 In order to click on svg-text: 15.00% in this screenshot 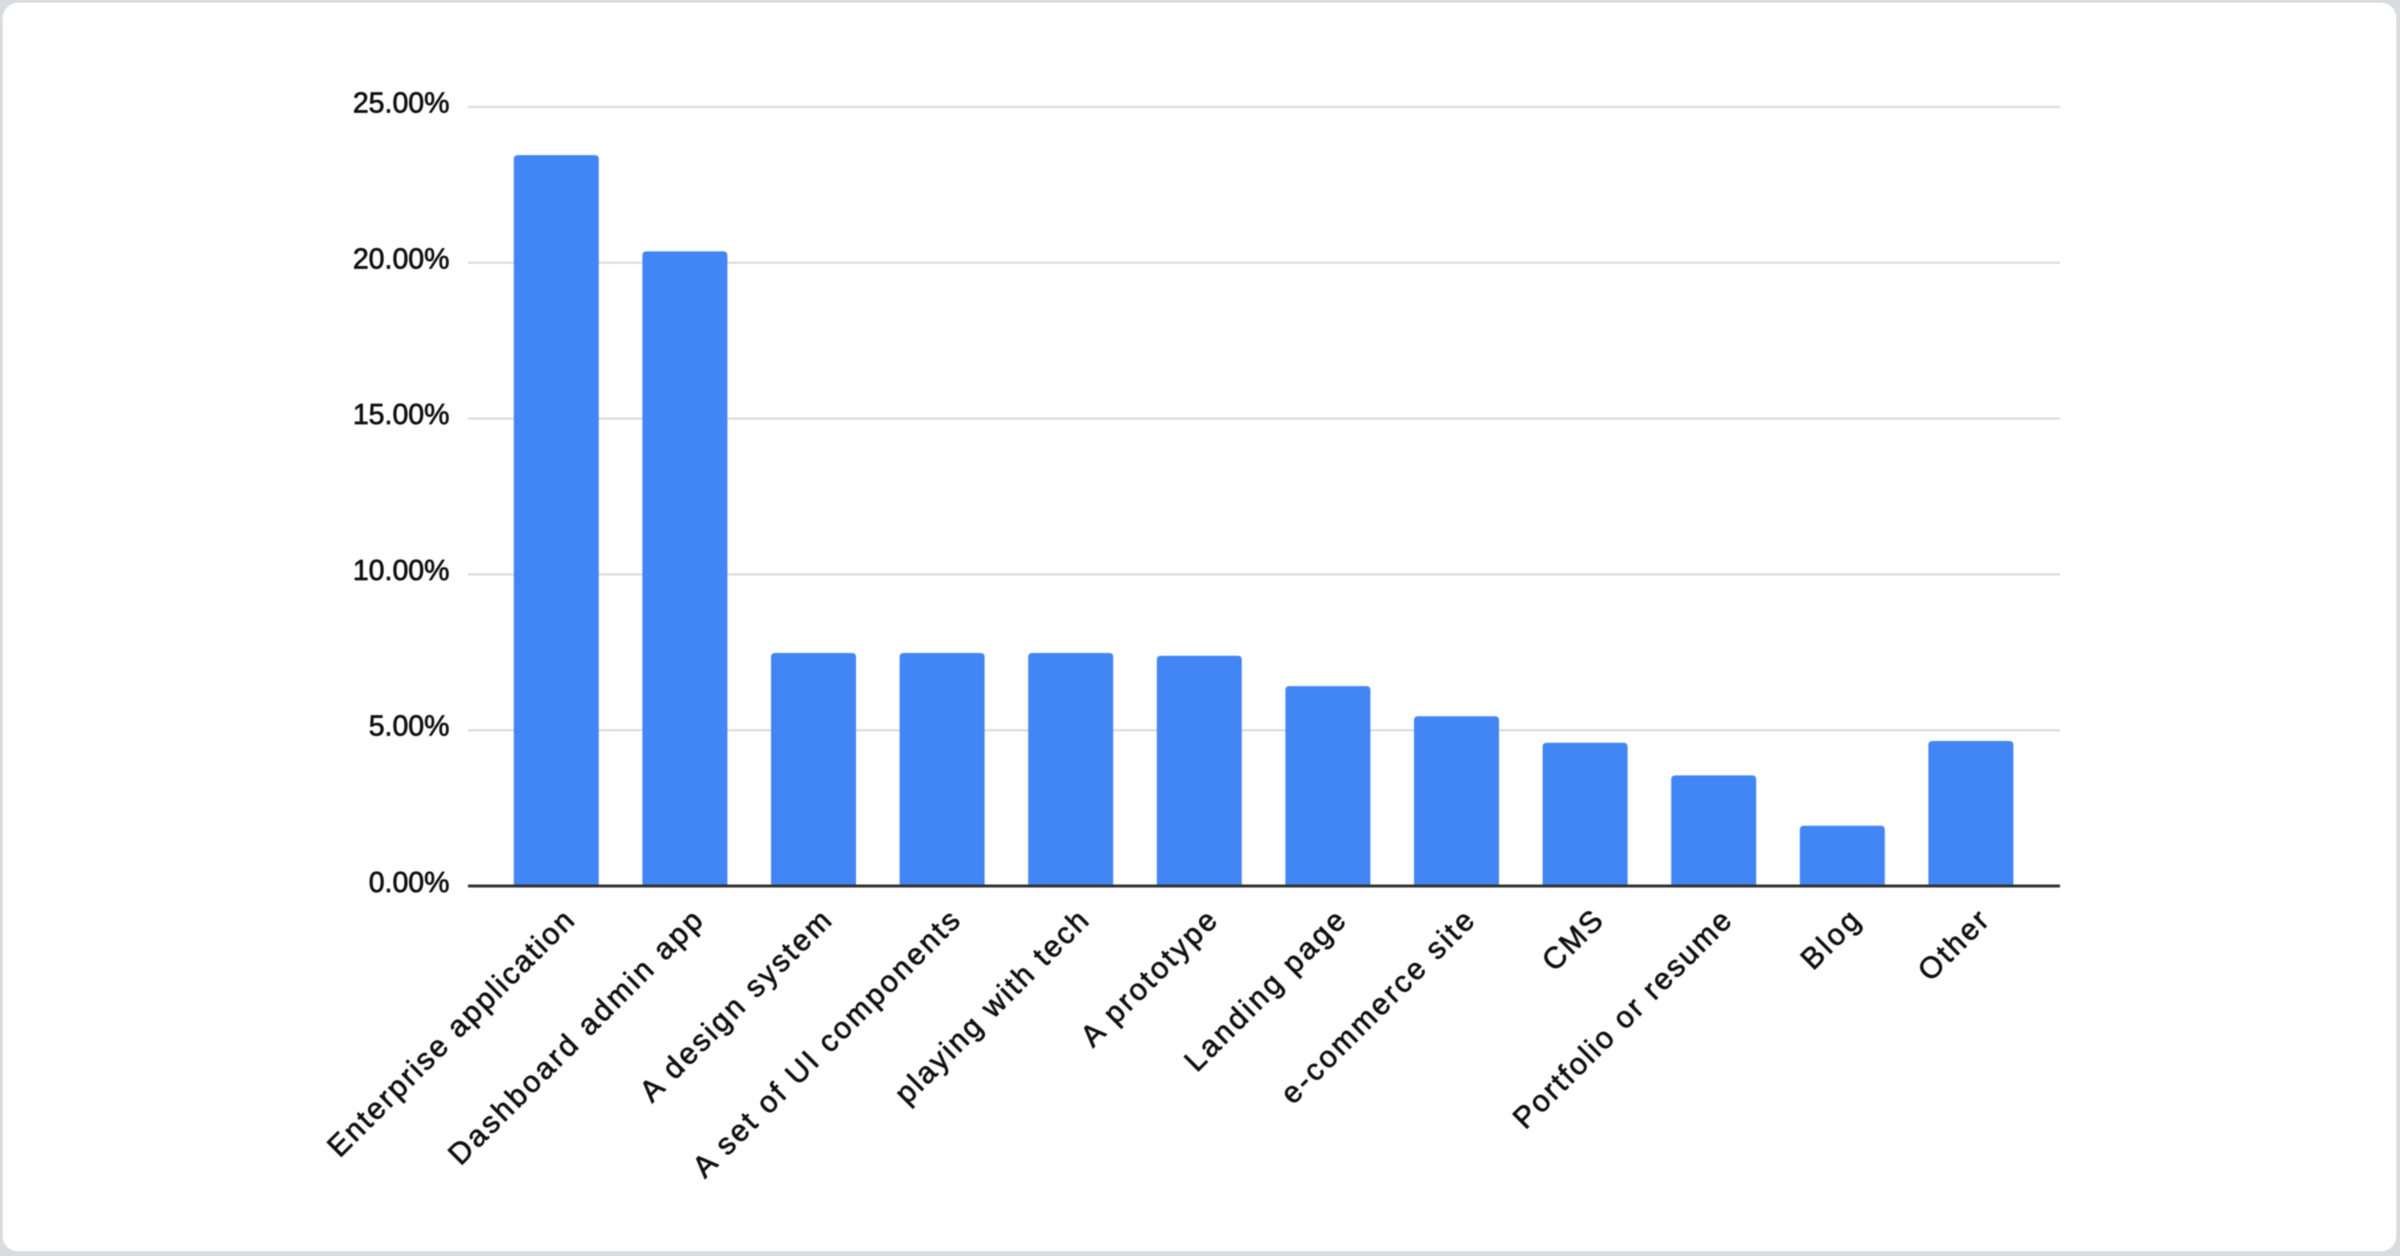, I will do `click(401, 415)`.